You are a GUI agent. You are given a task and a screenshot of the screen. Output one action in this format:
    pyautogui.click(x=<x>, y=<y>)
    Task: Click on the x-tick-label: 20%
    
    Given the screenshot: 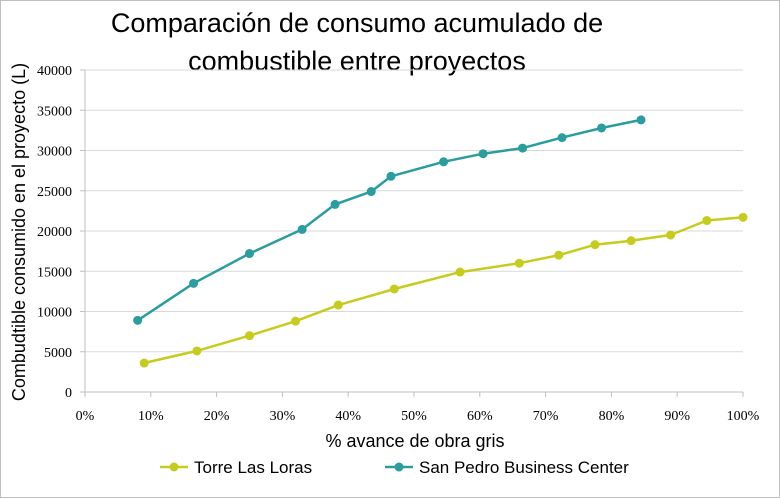 What is the action you would take?
    pyautogui.click(x=217, y=416)
    